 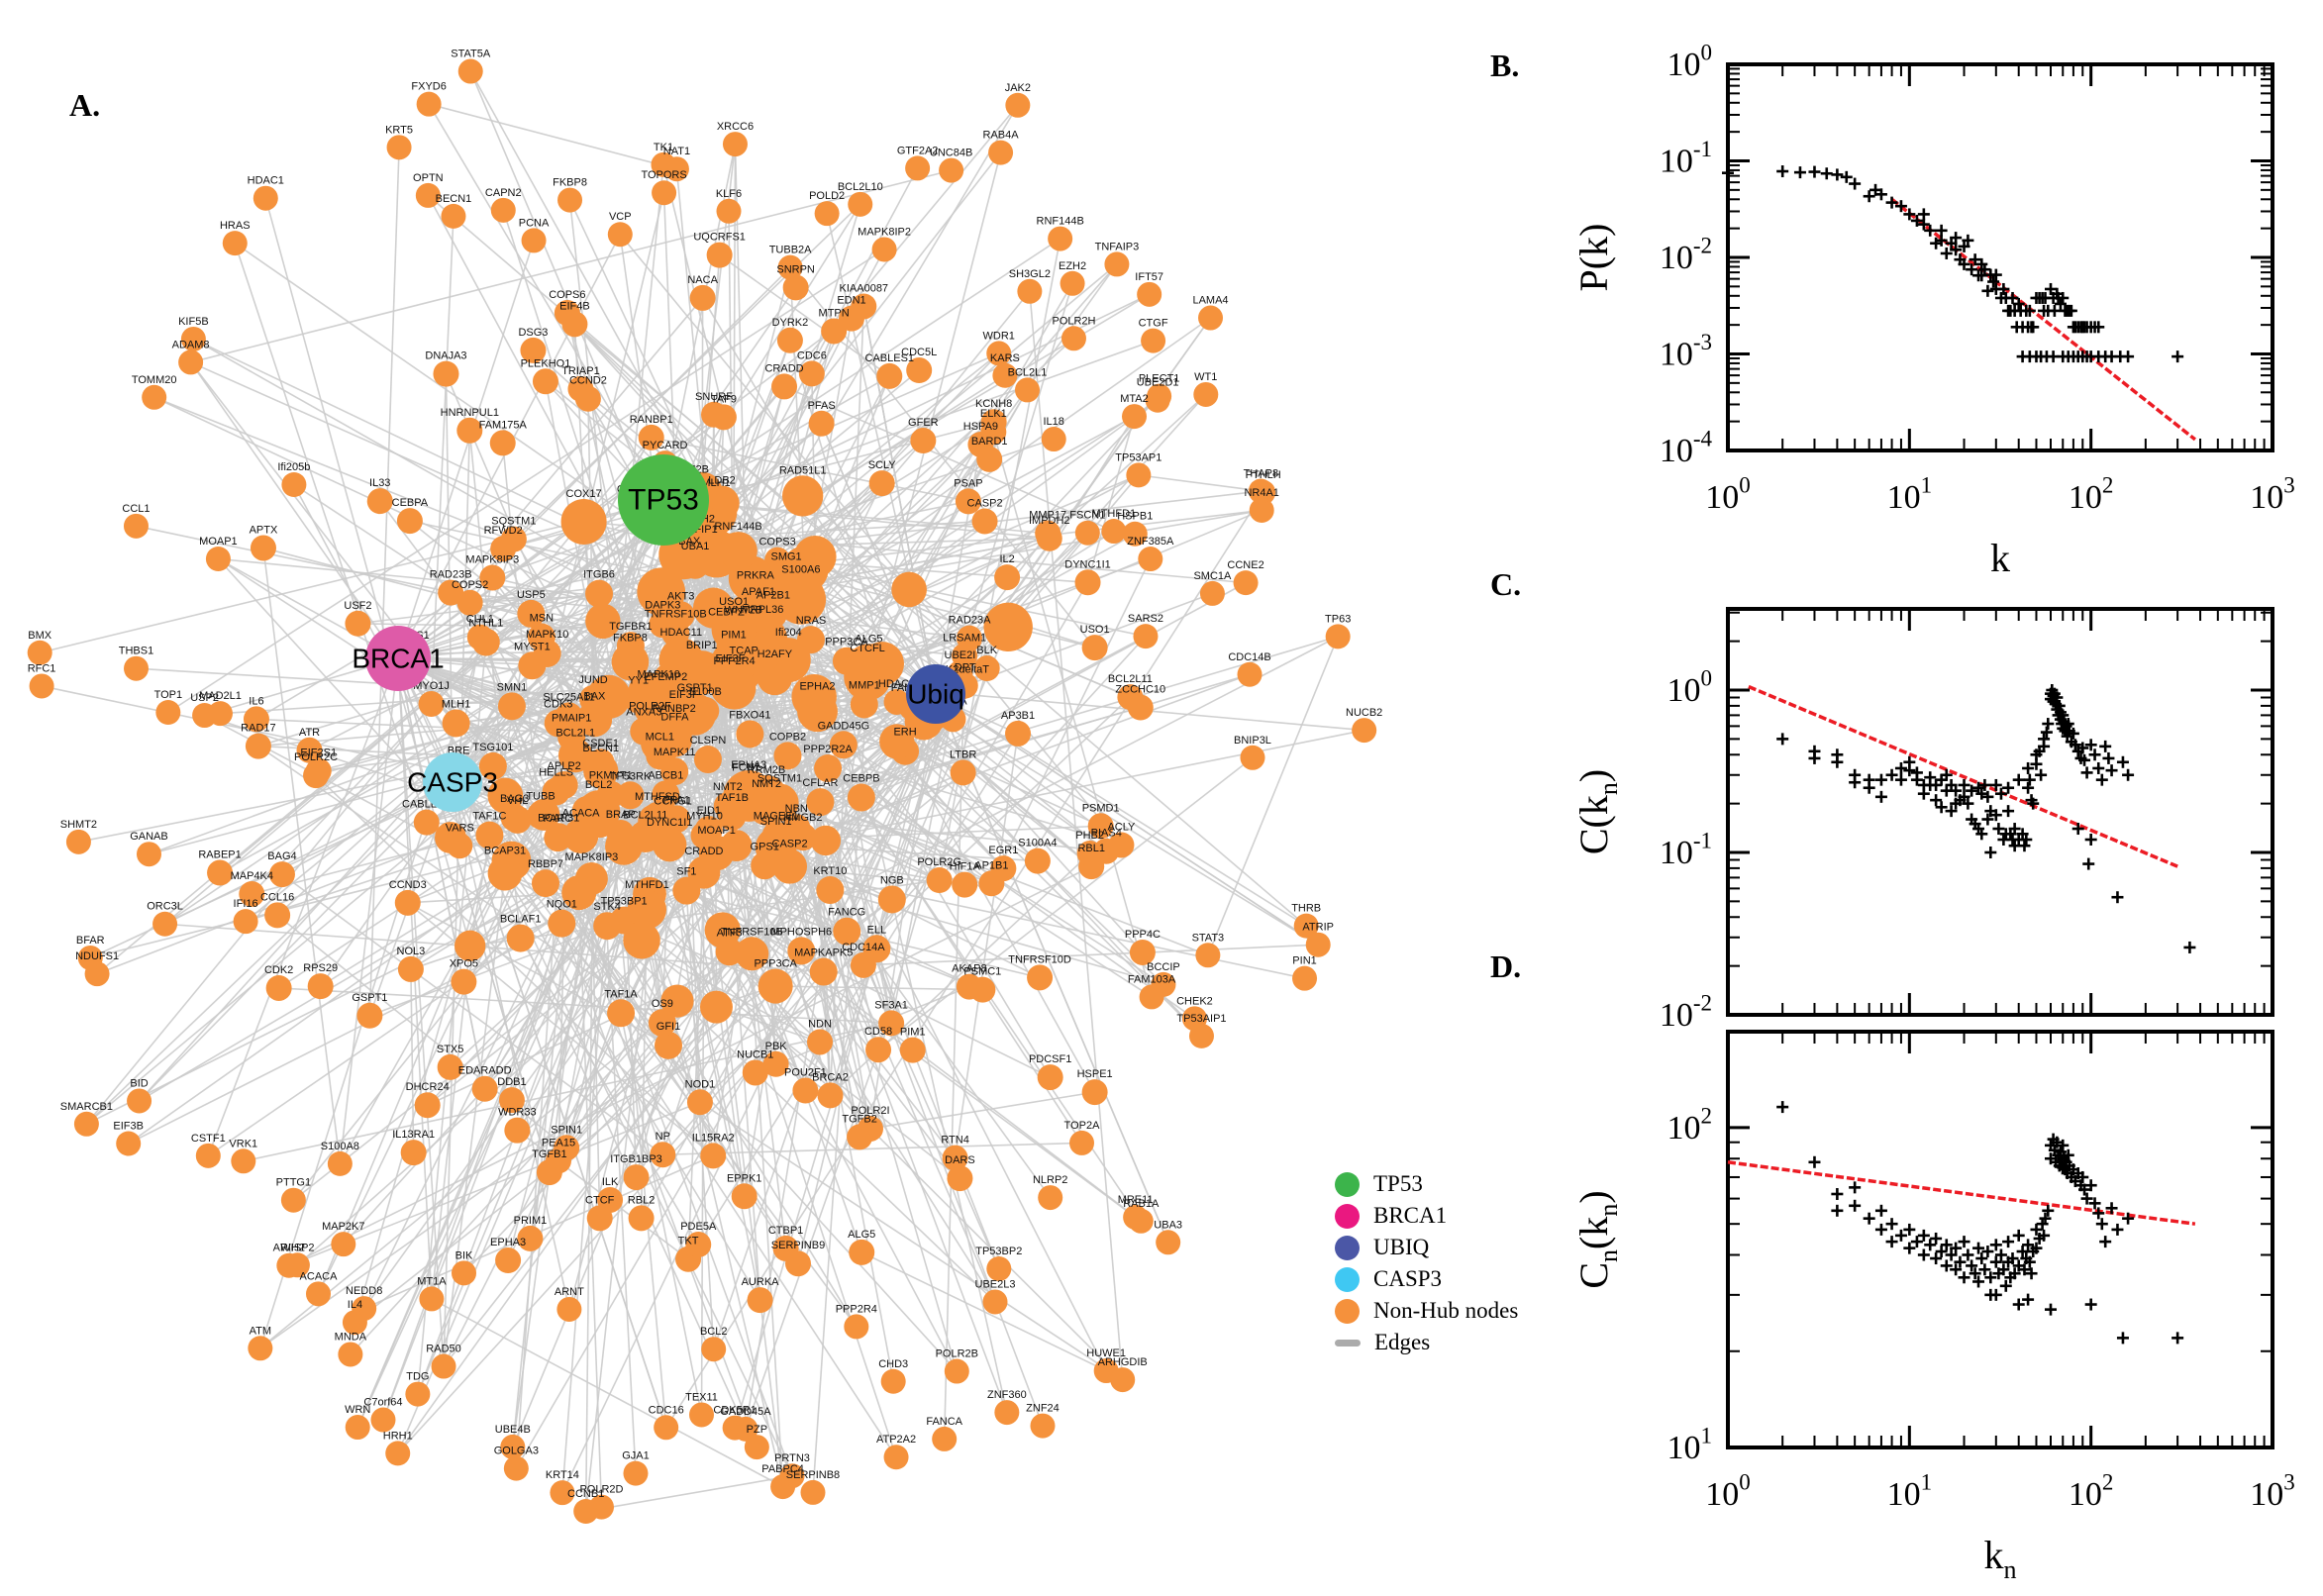 What do you see at coordinates (205, 698) in the screenshot?
I see `svg-text: USP2` at bounding box center [205, 698].